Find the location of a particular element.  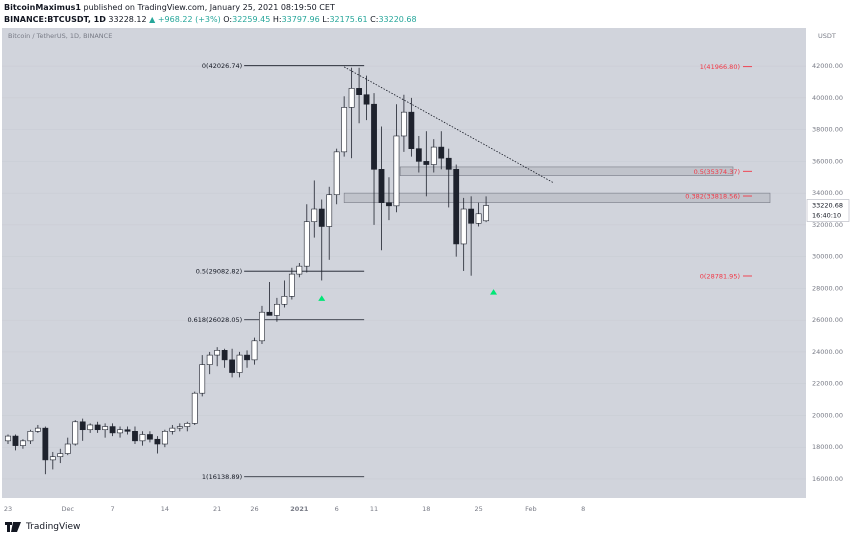

x-tick-label: Feb is located at coordinates (531, 509).